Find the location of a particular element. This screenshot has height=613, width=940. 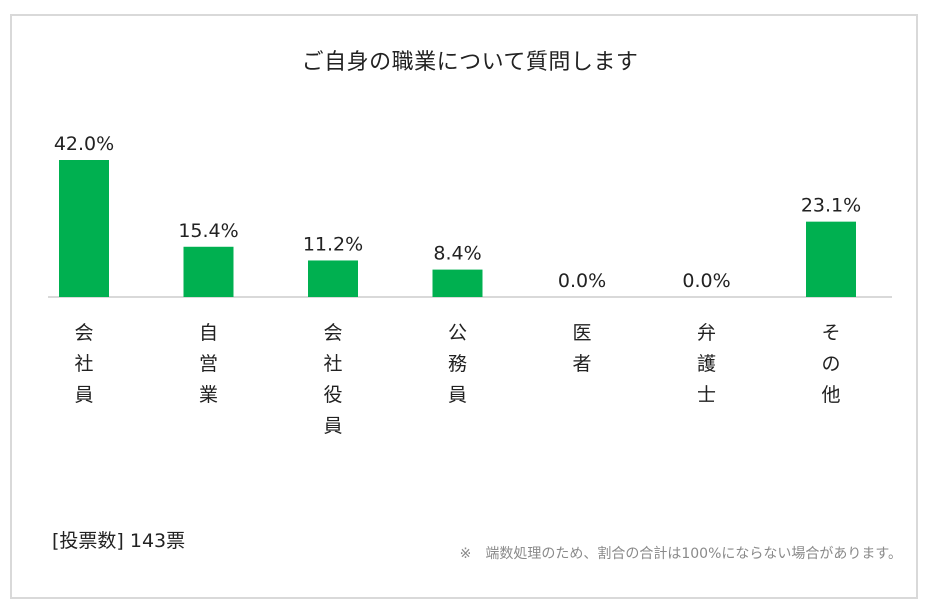

category-tick-label: 自営業 is located at coordinates (208, 364).